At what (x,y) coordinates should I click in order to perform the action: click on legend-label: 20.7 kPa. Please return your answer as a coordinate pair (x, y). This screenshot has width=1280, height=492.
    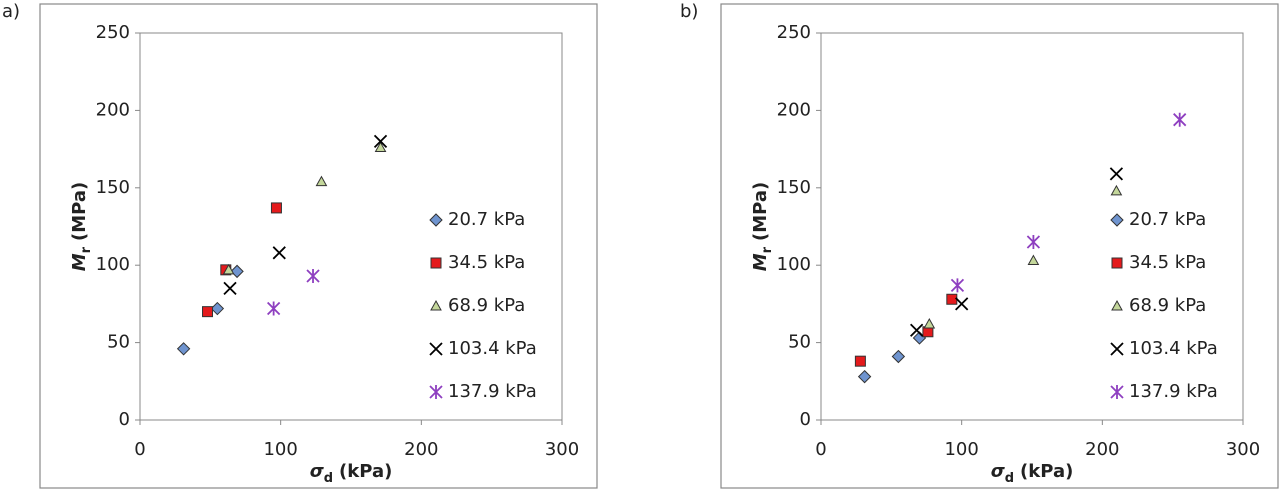
    Looking at the image, I should click on (486, 219).